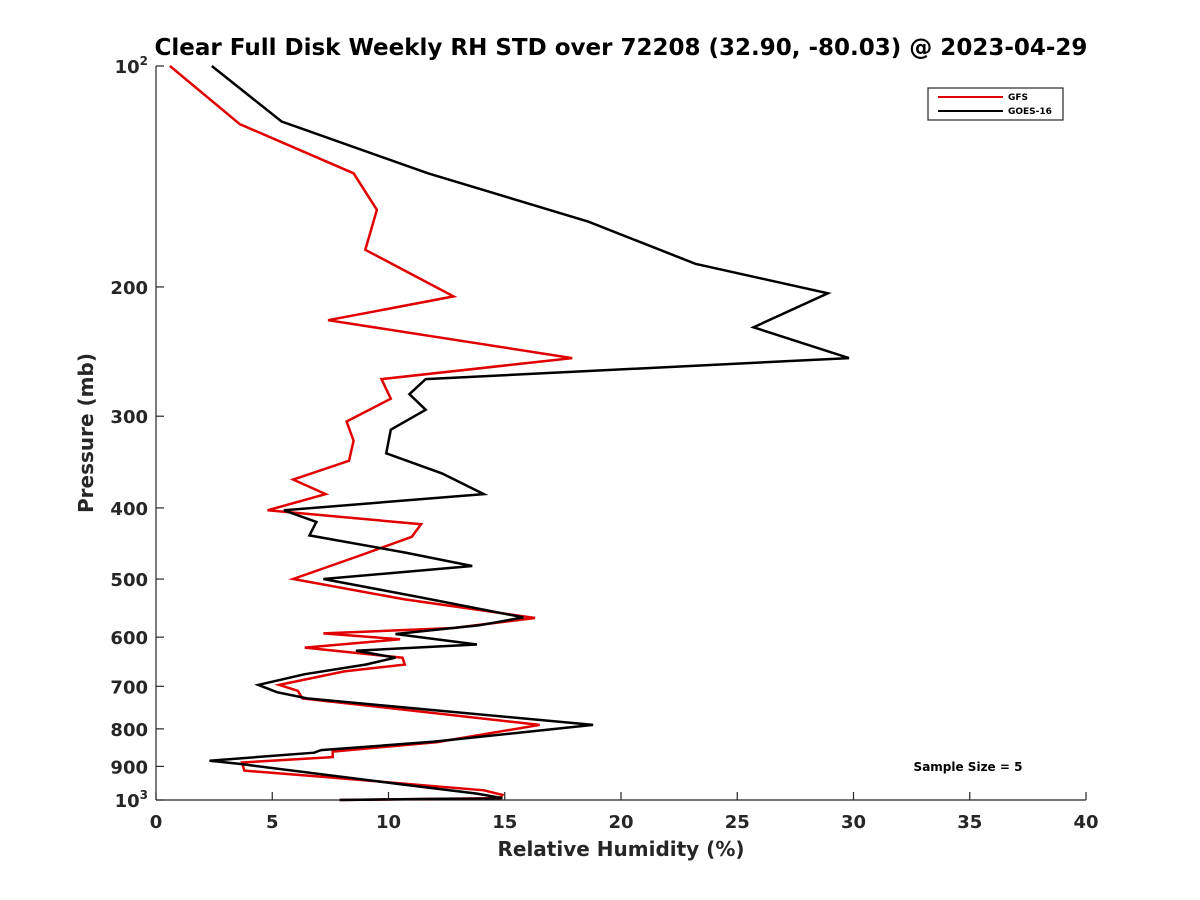 The width and height of the screenshot is (1200, 900). I want to click on y-axis-label: Pressure (mb), so click(86, 433).